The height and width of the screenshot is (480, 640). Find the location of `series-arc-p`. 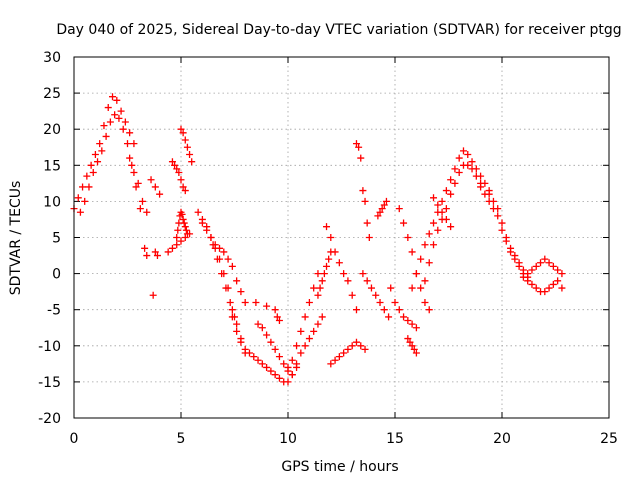

series-arc-p is located at coordinates (307, 346).